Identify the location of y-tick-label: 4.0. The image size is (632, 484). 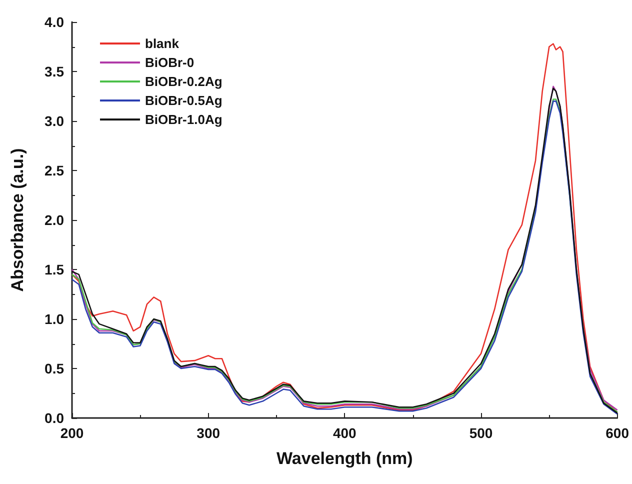
(54, 22).